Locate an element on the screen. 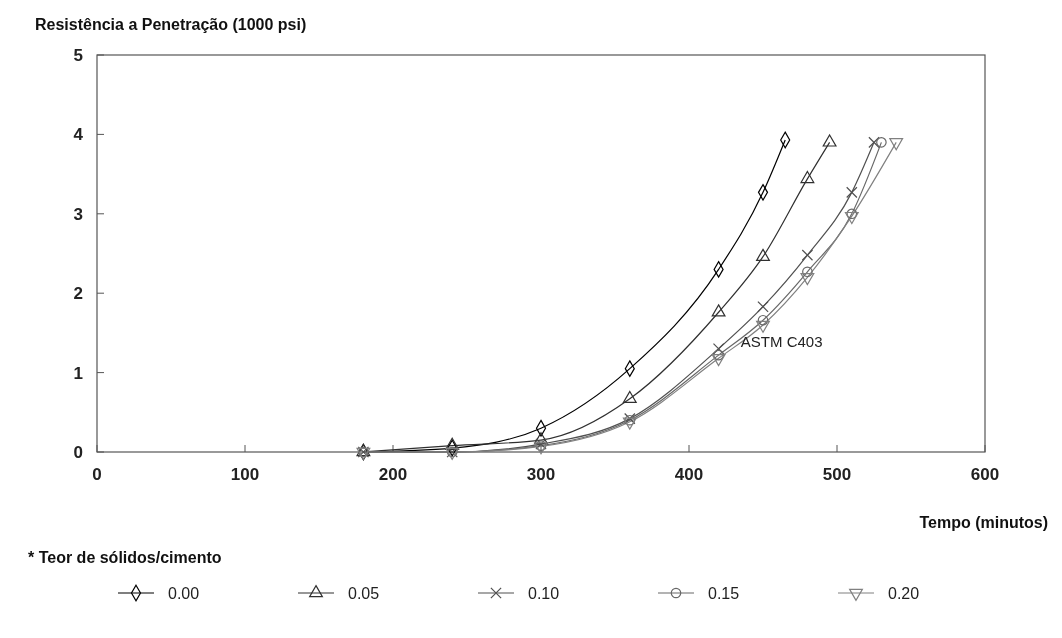  y-tick-label: 5 is located at coordinates (78, 55).